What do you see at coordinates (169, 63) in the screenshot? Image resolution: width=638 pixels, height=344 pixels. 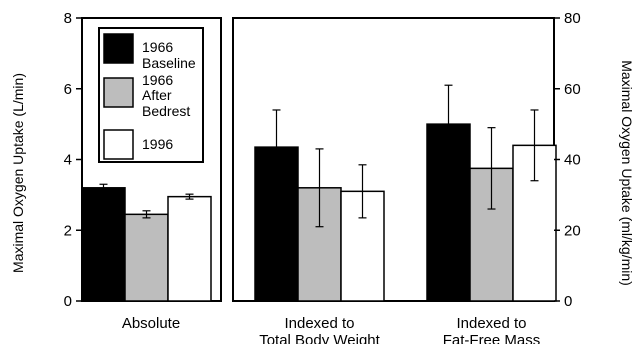 I see `legend-label: Baseline` at bounding box center [169, 63].